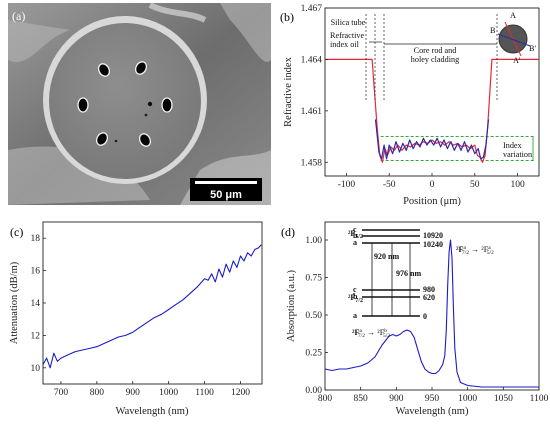 The width and height of the screenshot is (550, 424). I want to click on upper-level-a: a, so click(355, 242).